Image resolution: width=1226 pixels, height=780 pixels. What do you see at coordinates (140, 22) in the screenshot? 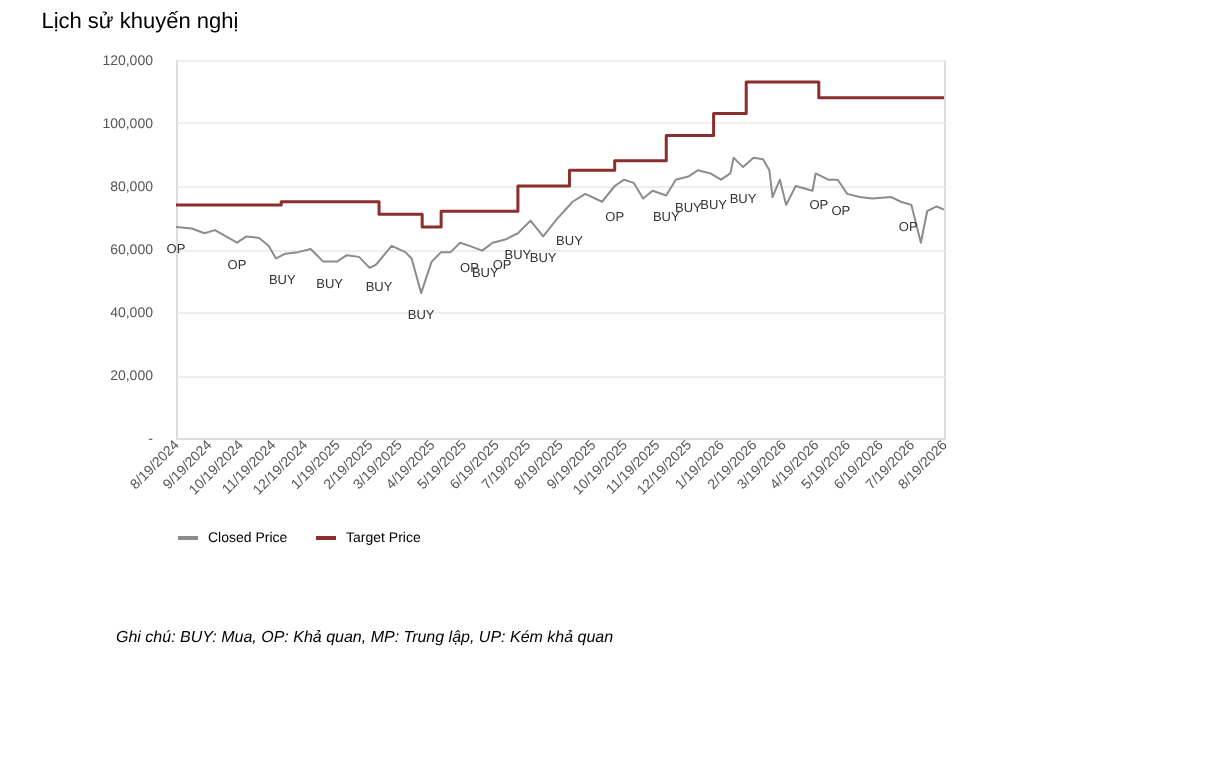
I see `chart-title: Lịch sử khuyến nghị` at bounding box center [140, 22].